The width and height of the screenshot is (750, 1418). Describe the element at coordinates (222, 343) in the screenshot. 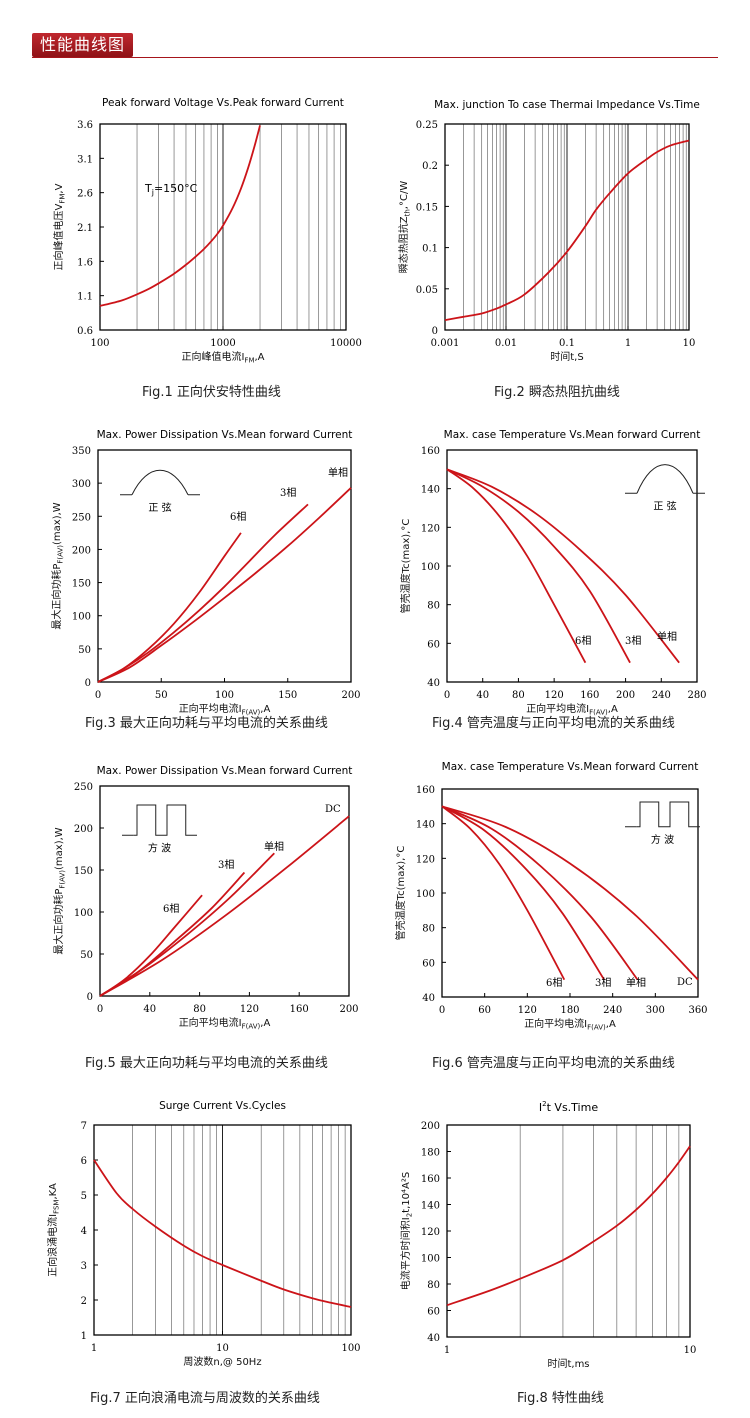

I see `x-tick-label: 1000` at that location.